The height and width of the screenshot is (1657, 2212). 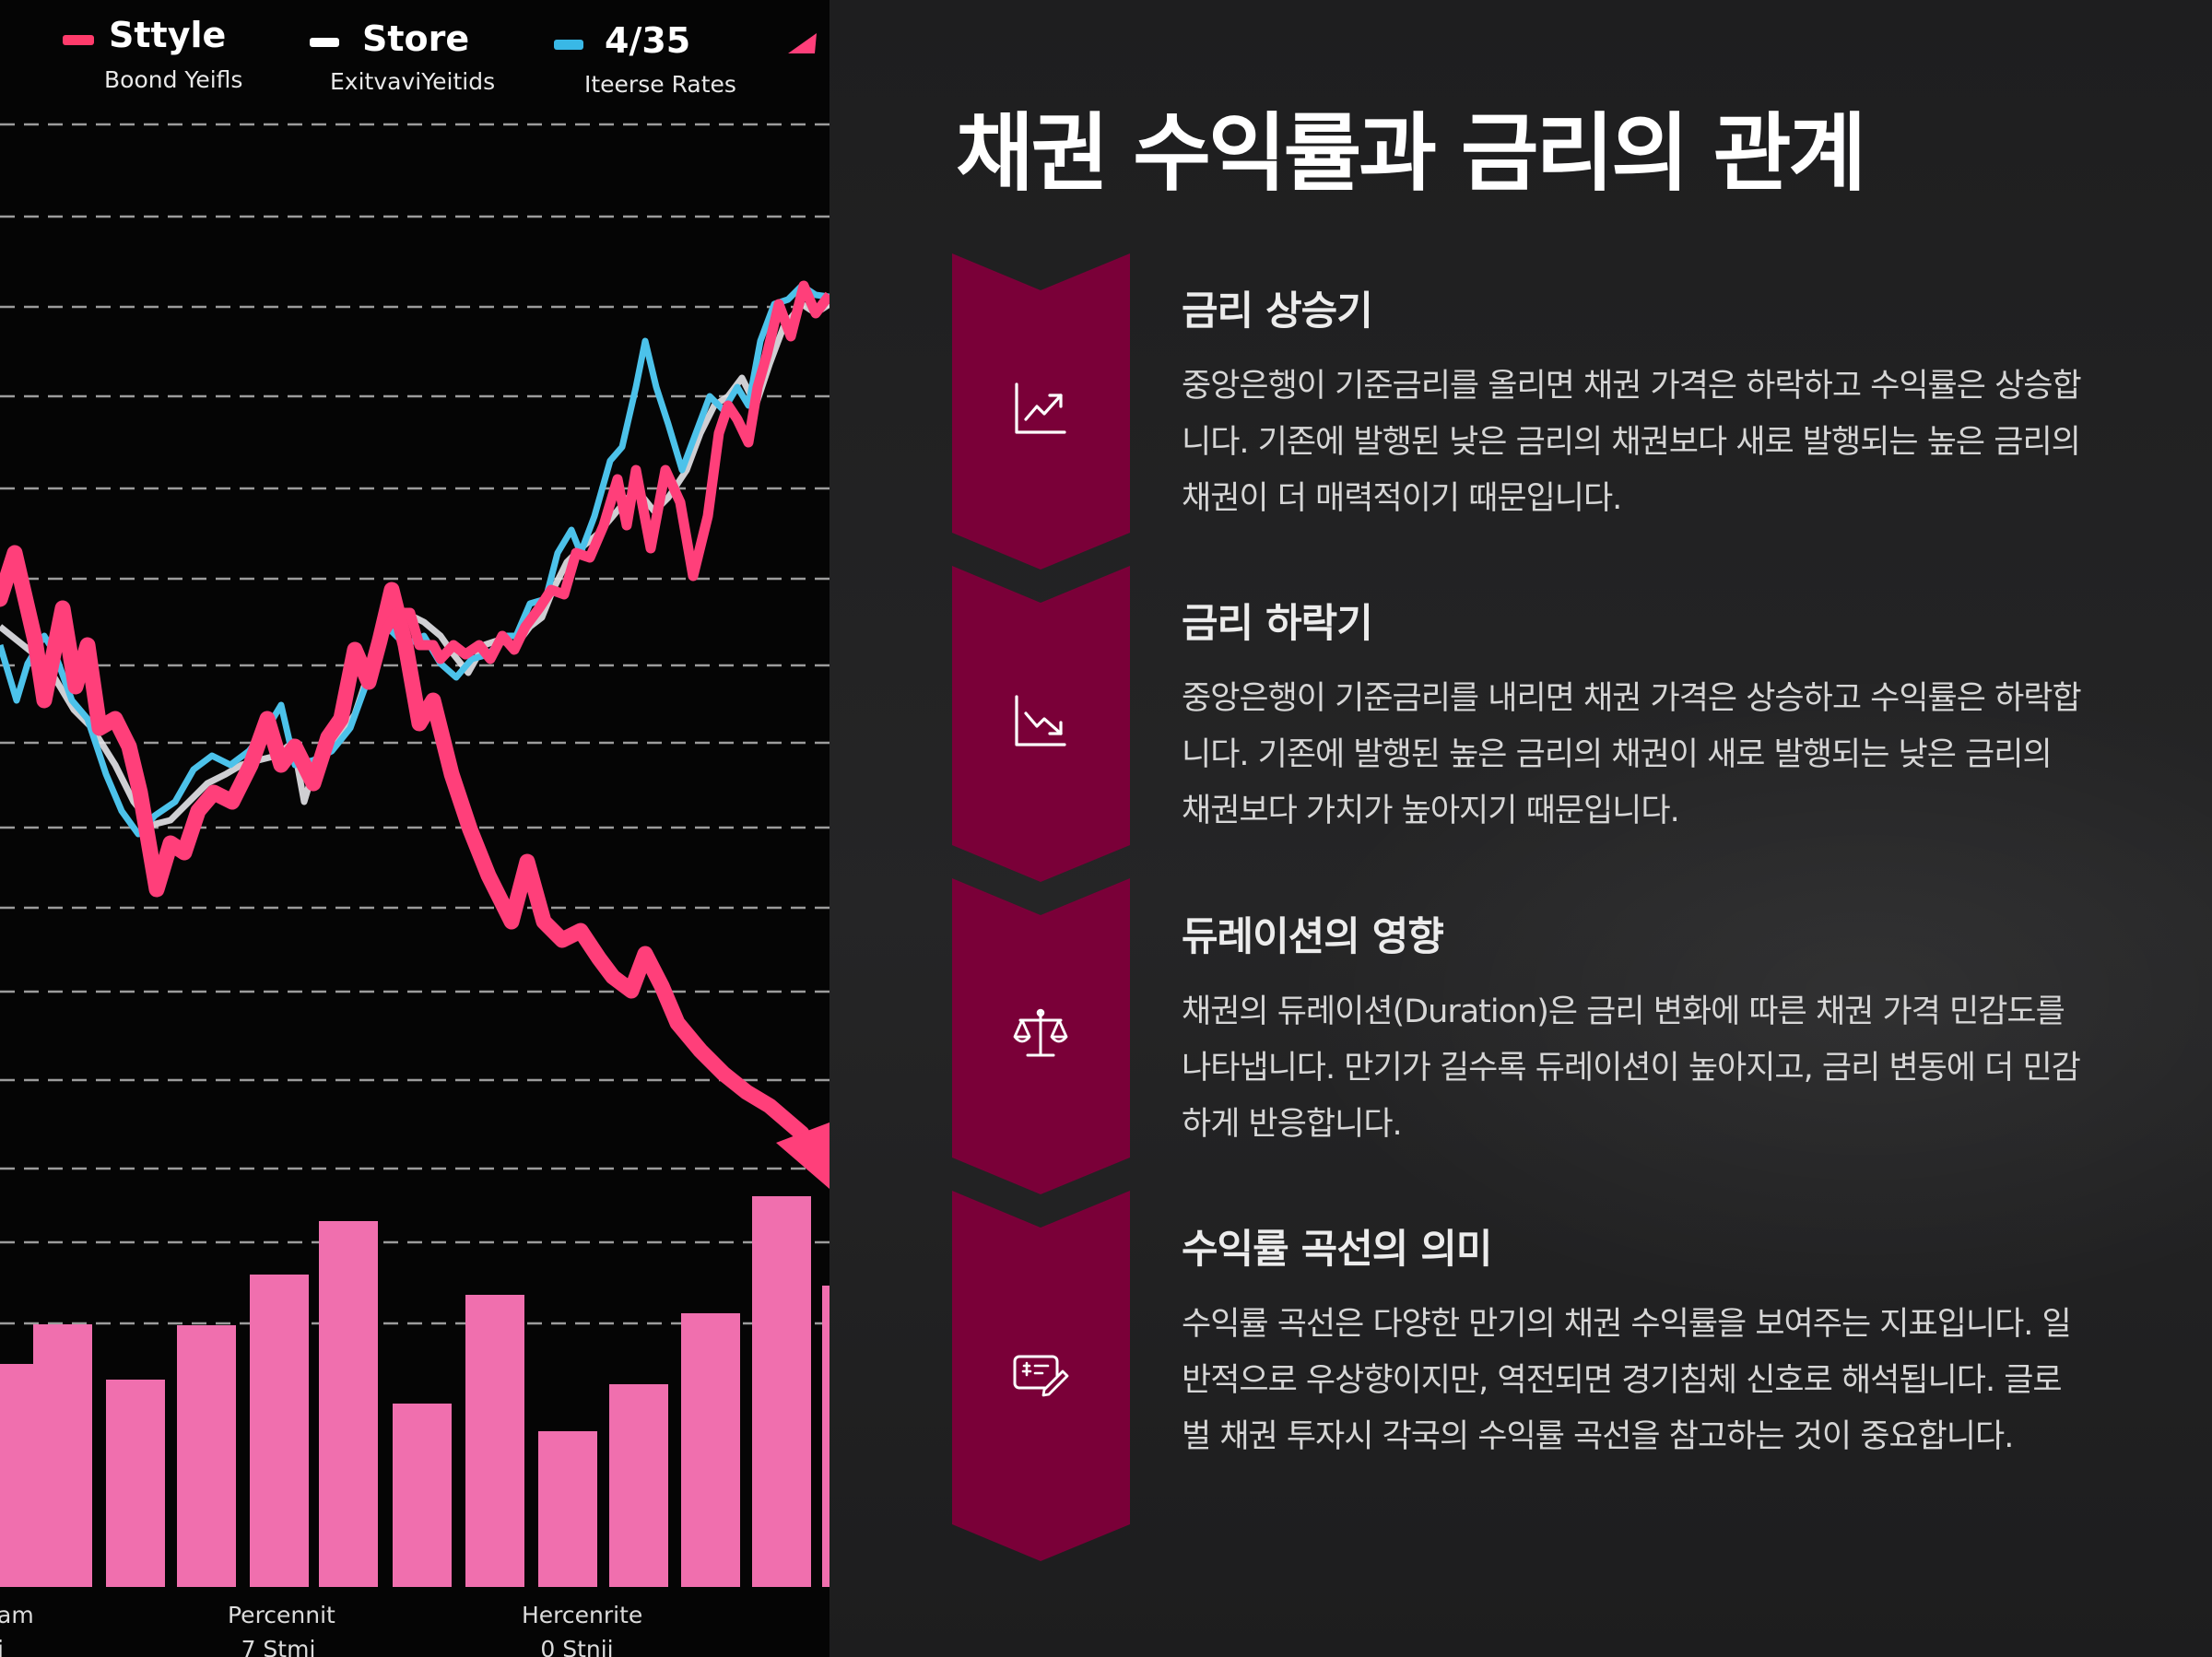 I want to click on corner-triangle-mark, so click(x=802, y=43).